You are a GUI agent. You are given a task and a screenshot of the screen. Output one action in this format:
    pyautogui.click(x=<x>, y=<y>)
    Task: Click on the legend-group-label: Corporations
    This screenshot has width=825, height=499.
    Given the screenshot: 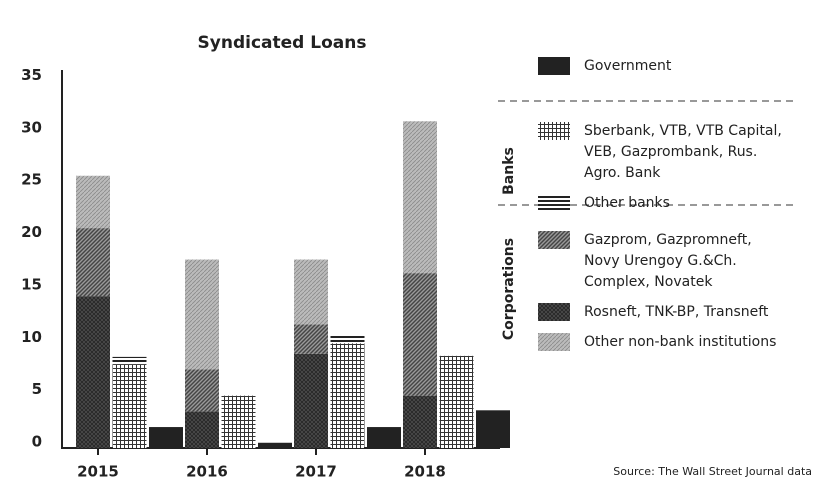 What is the action you would take?
    pyautogui.click(x=509, y=289)
    